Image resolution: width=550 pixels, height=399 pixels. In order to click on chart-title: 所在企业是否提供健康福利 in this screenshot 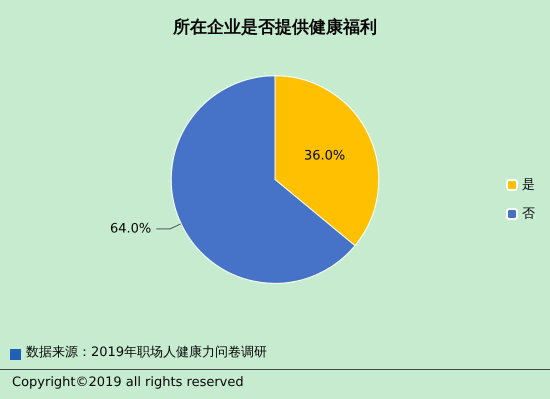, I will do `click(274, 28)`.